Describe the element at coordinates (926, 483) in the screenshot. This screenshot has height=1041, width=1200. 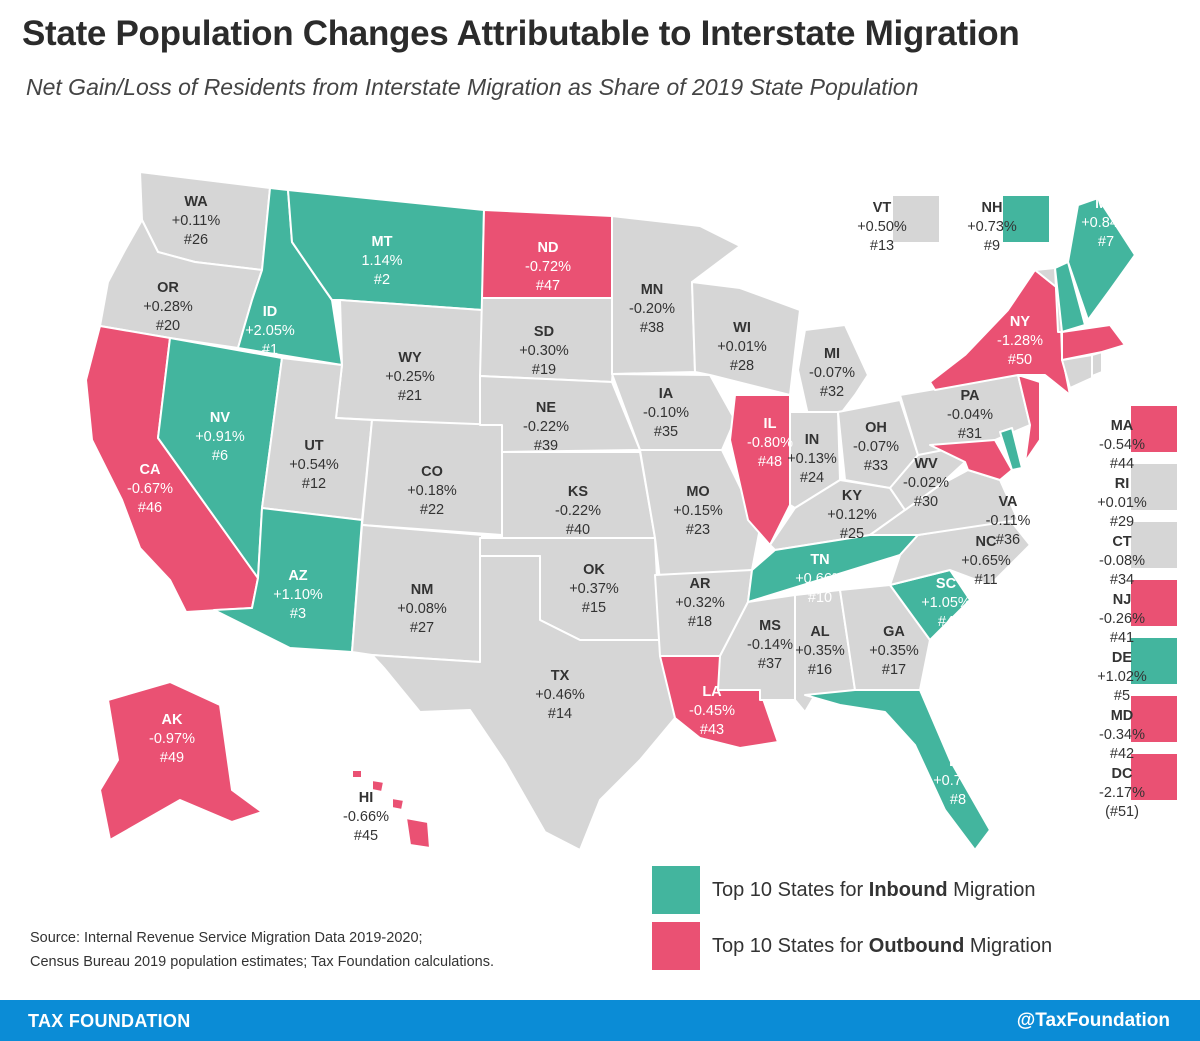
I see `label-WV: WV -0.02% #30` at that location.